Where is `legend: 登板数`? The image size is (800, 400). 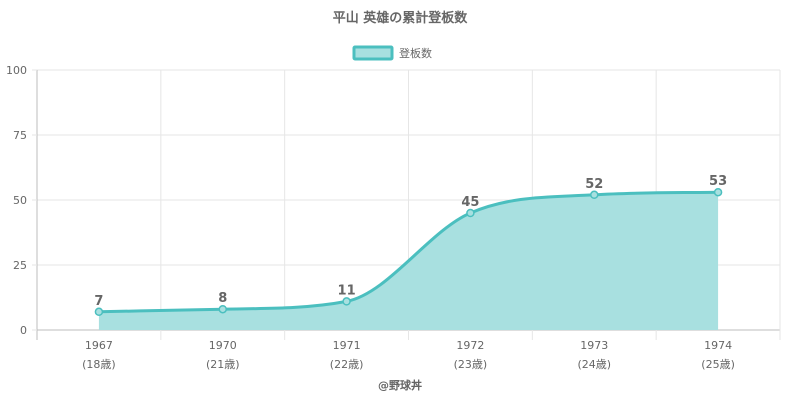
legend: 登板数 is located at coordinates (392, 53).